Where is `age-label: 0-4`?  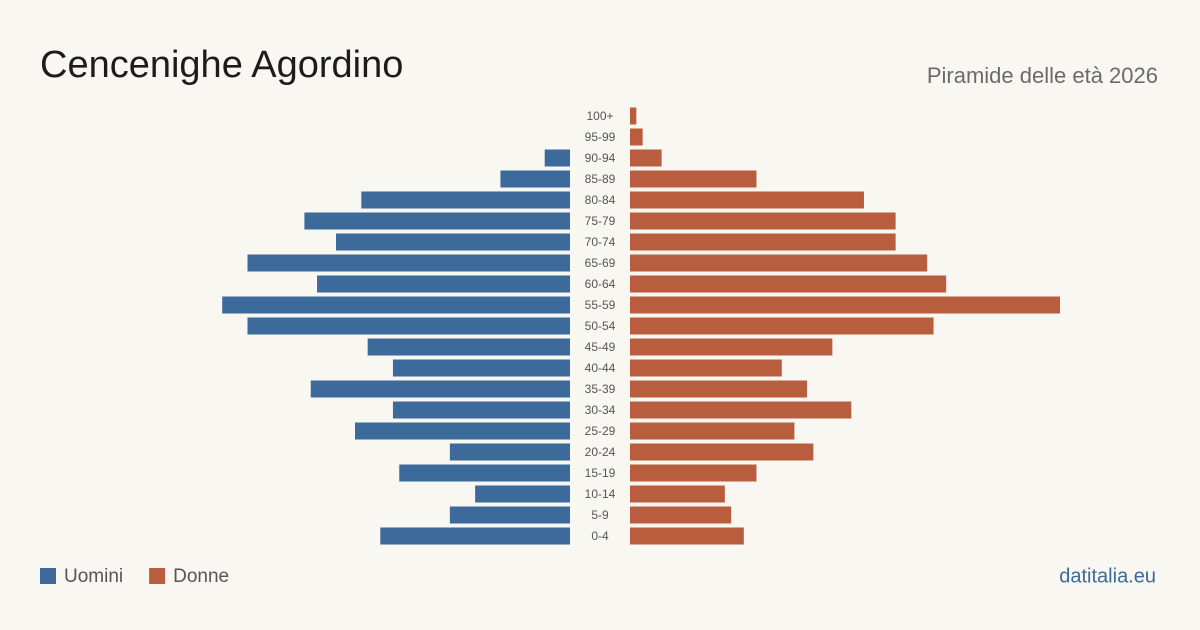 age-label: 0-4 is located at coordinates (600, 536).